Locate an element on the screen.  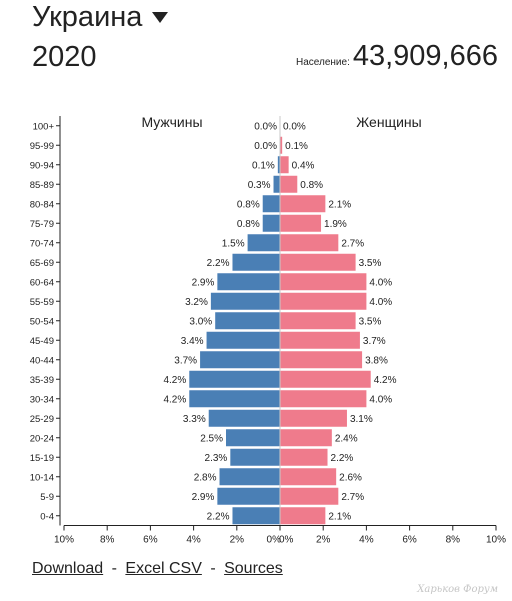
country-name: Украина is located at coordinates (87, 17).